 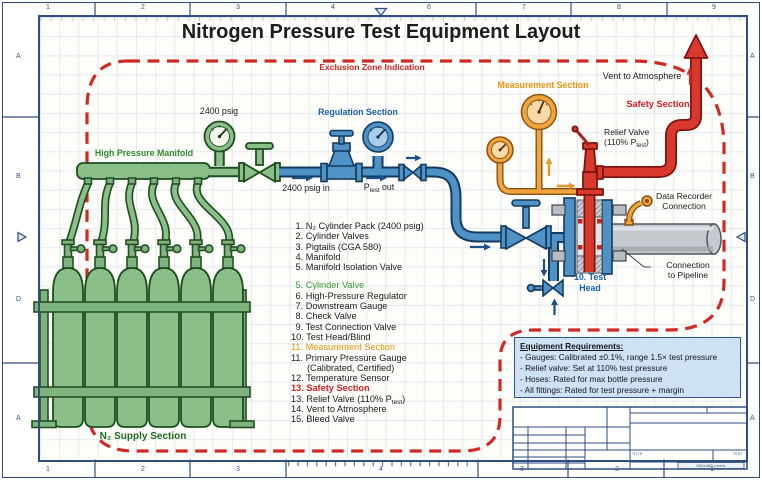 I want to click on pipeline-connection-label-line2: to Pipeline, so click(x=688, y=275).